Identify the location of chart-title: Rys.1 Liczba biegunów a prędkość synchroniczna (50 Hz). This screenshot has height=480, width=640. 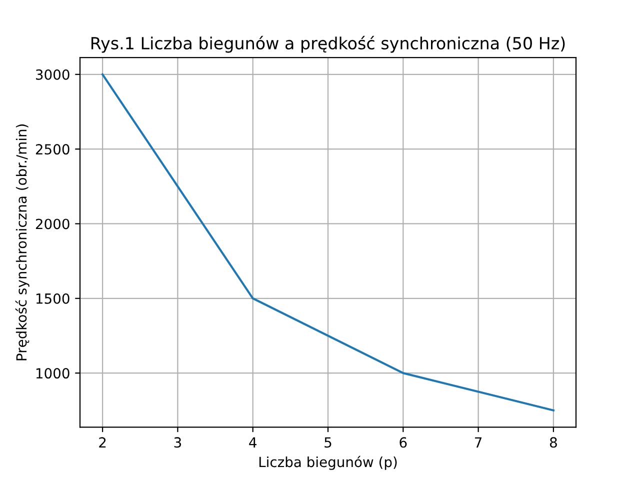
(328, 44).